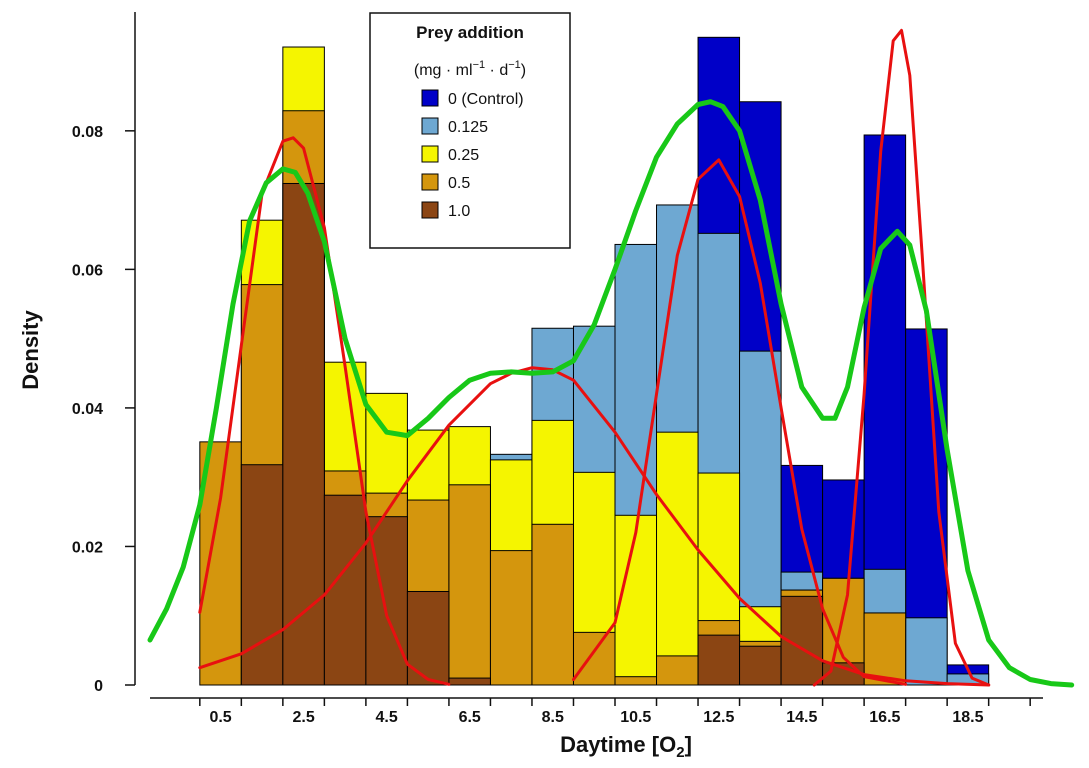 This screenshot has width=1089, height=768. I want to click on legend-units-prefix: (mg, so click(428, 70).